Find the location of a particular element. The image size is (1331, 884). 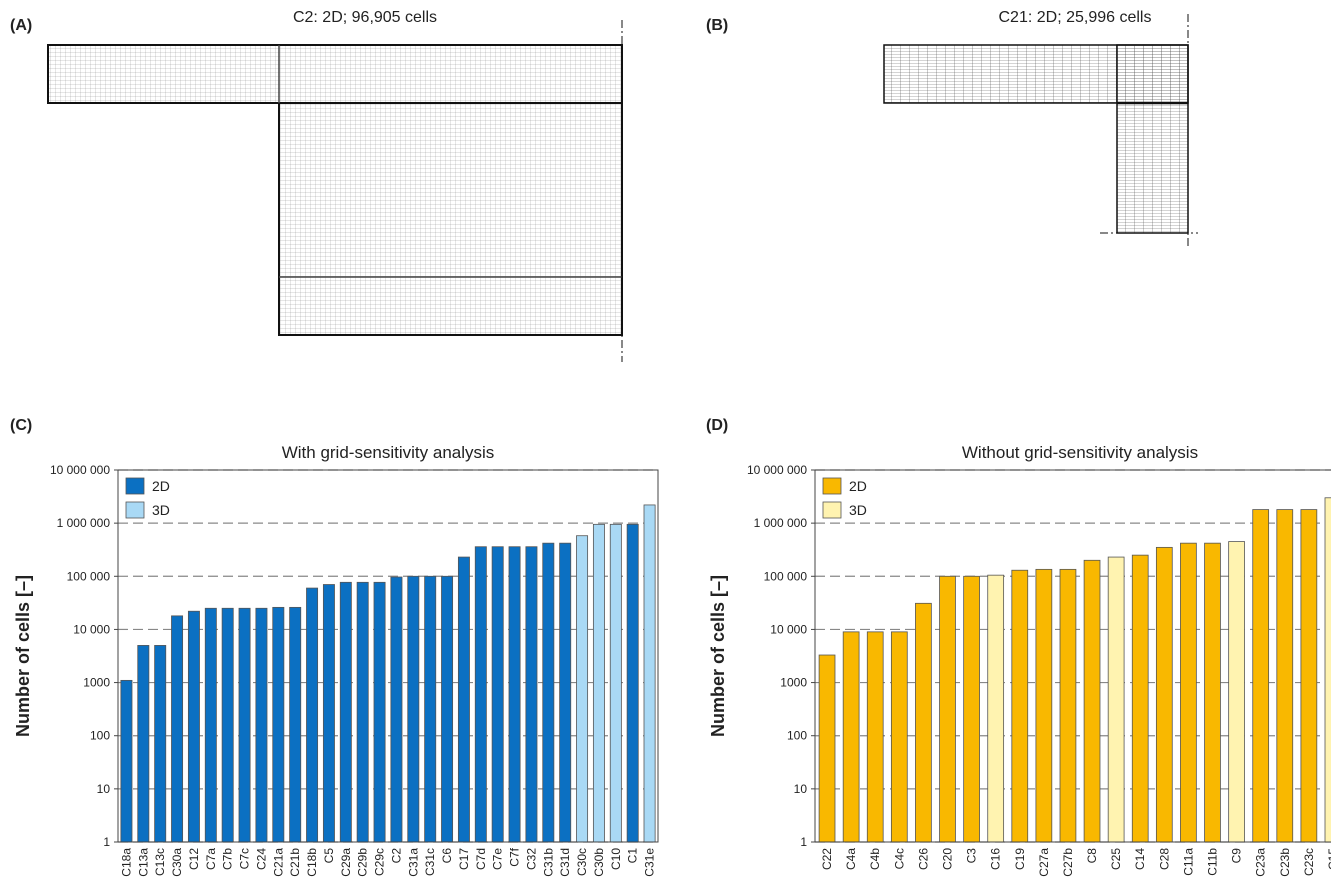

y-tick-label: 100 is located at coordinates (797, 736).